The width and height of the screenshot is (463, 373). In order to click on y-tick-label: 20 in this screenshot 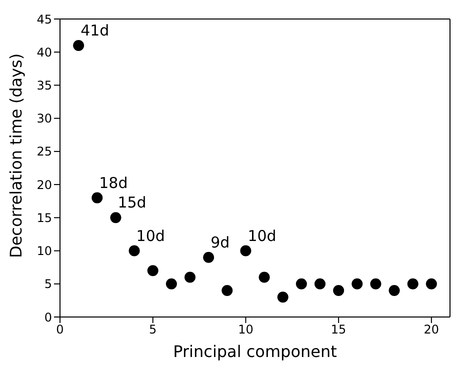, I will do `click(44, 185)`.